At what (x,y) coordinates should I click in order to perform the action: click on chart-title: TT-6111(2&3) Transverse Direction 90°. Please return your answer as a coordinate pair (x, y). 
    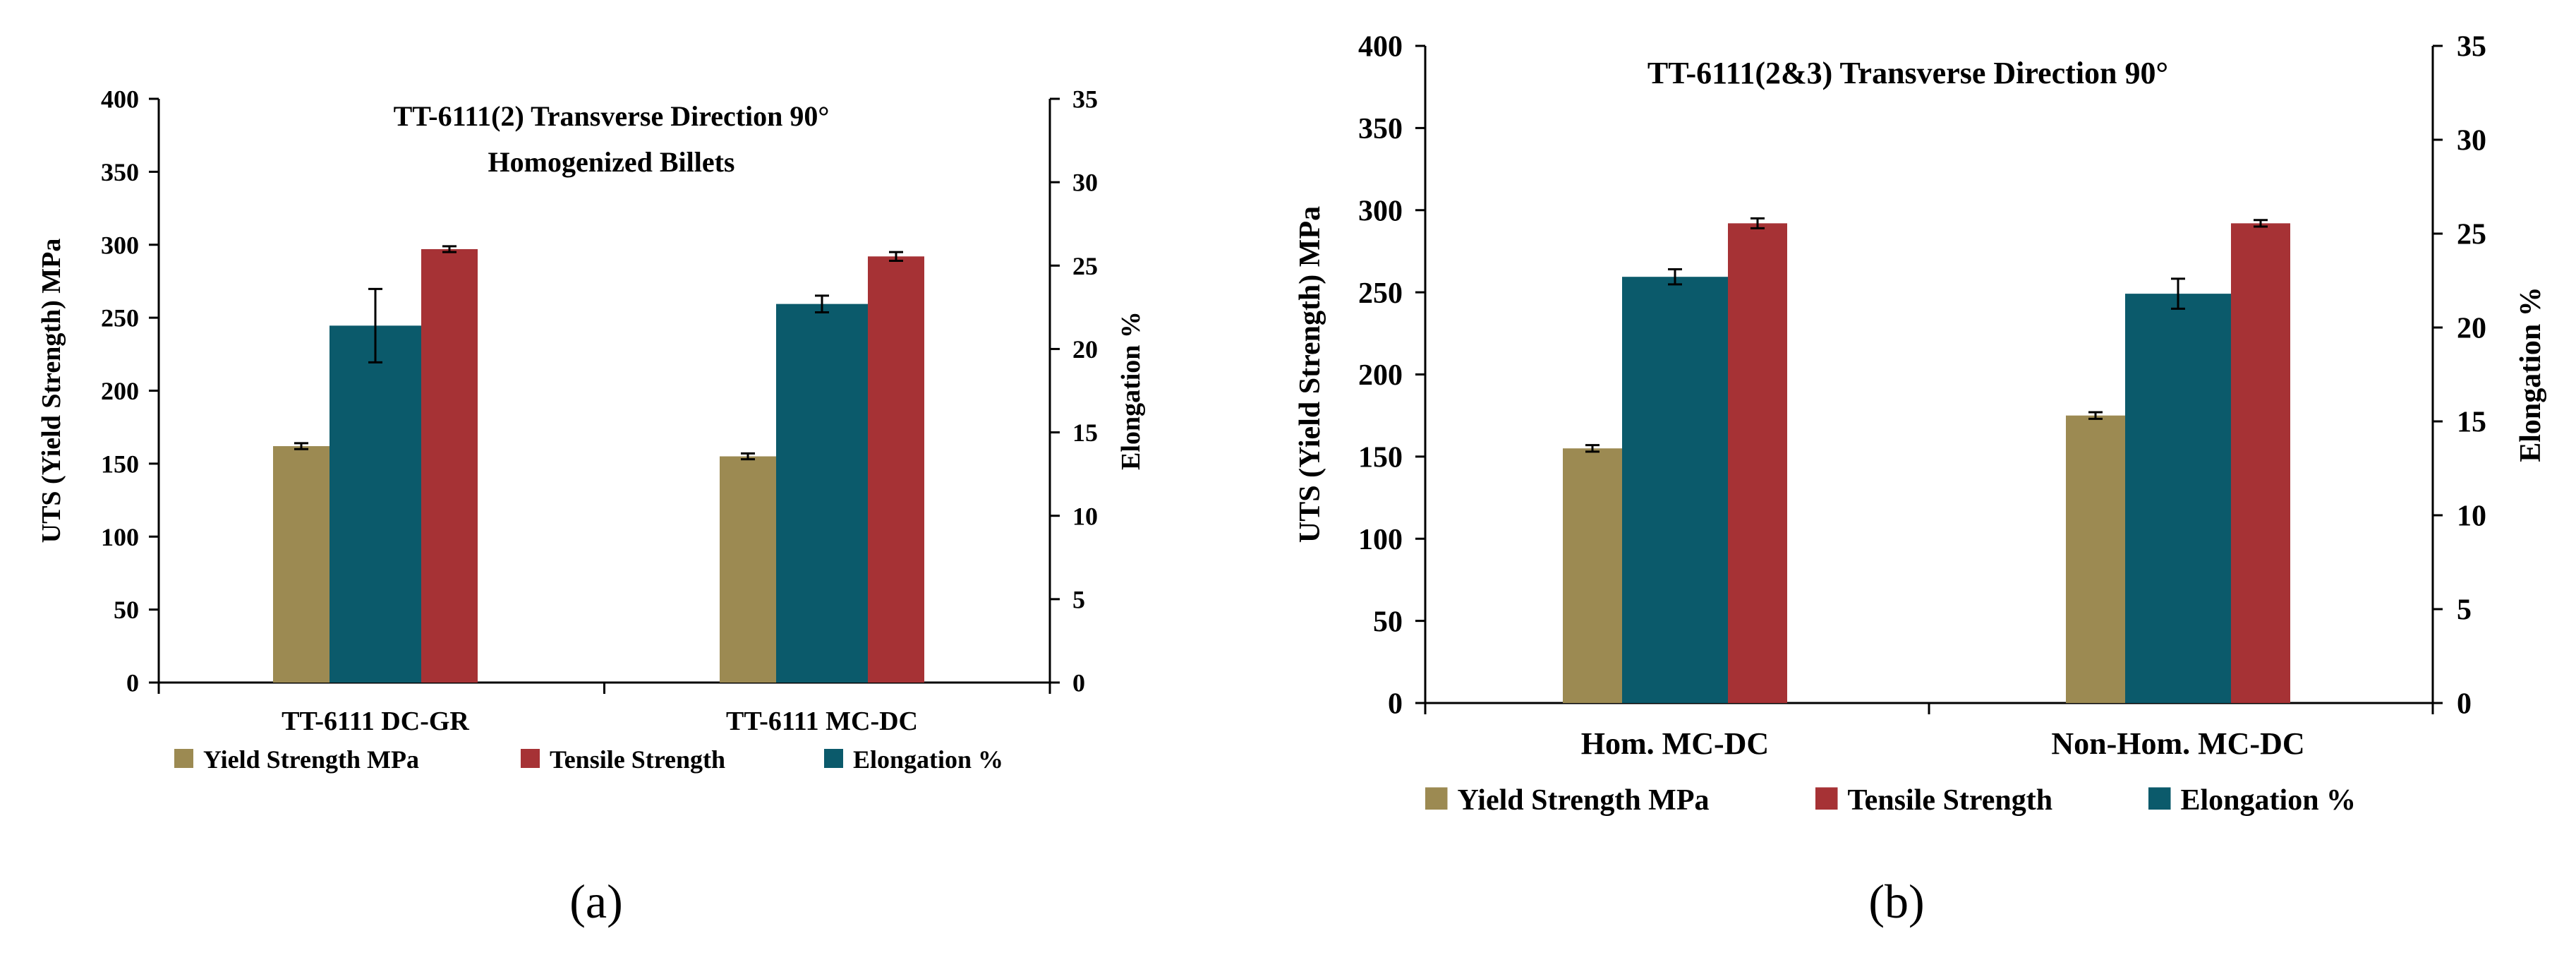
    Looking at the image, I should click on (1908, 73).